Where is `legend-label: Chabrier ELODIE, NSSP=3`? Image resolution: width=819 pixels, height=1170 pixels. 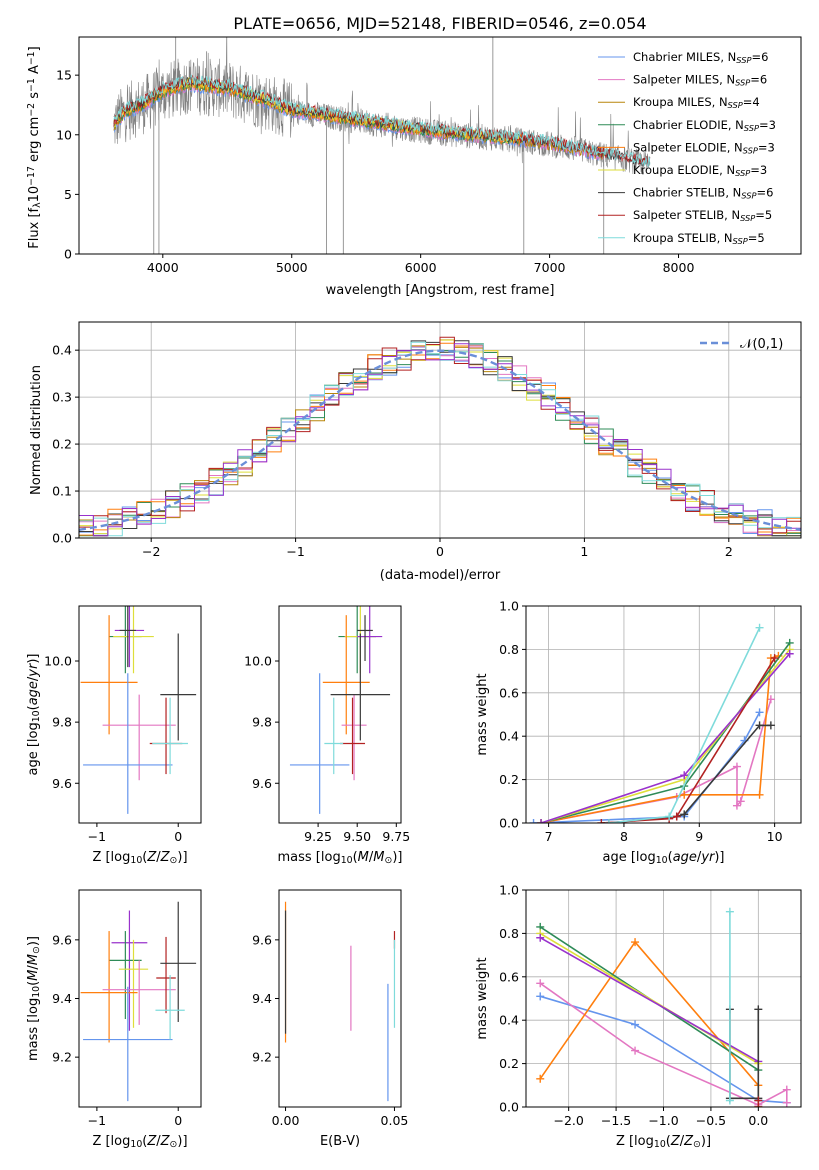 legend-label: Chabrier ELODIE, NSSP=3 is located at coordinates (704, 125).